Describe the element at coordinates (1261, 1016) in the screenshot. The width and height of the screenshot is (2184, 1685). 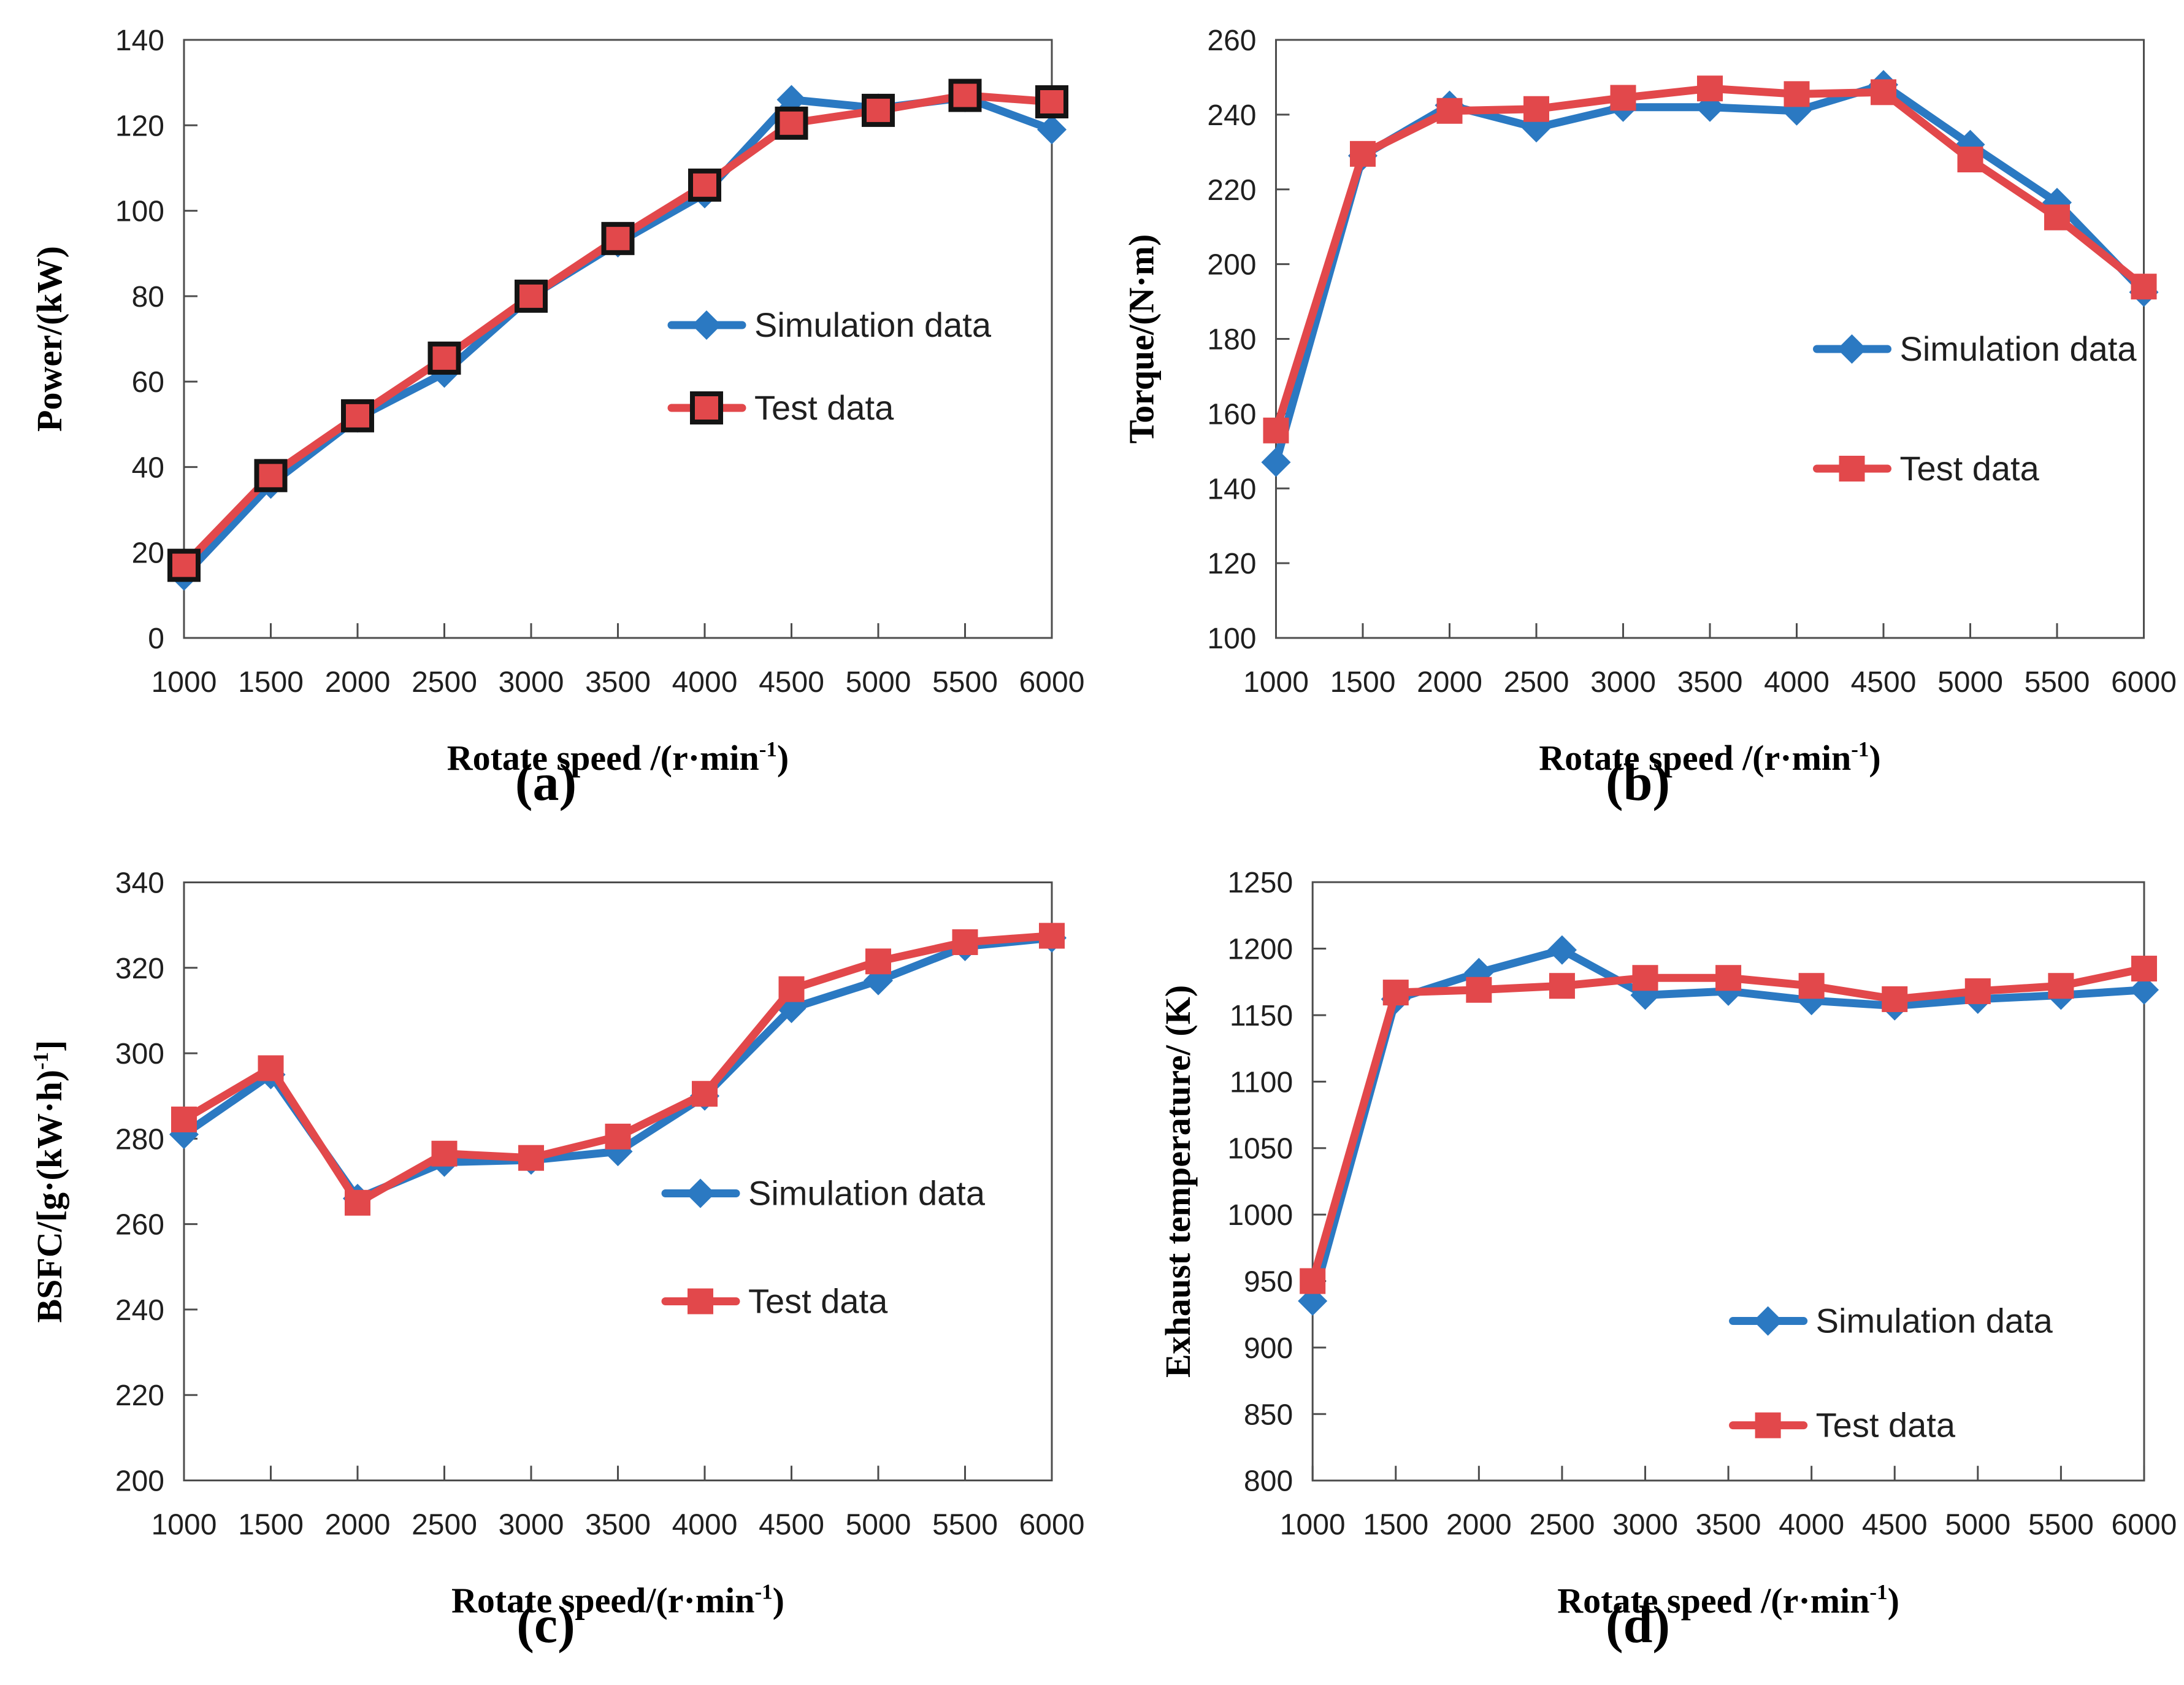
I see `y-tick-label: 1150` at that location.